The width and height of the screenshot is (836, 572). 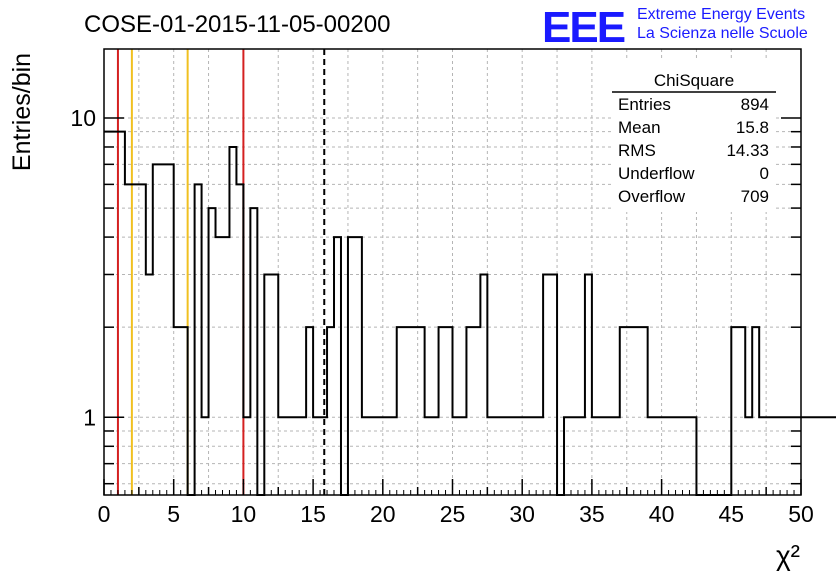 I want to click on x-tick-label: 40, so click(x=662, y=514).